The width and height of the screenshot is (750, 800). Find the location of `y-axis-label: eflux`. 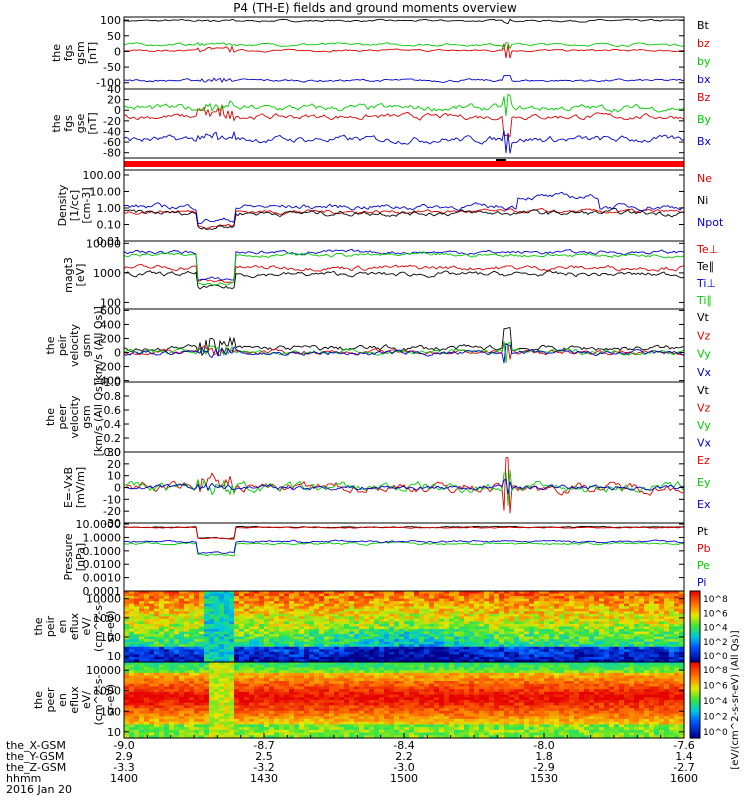

y-axis-label: eflux is located at coordinates (74, 626).